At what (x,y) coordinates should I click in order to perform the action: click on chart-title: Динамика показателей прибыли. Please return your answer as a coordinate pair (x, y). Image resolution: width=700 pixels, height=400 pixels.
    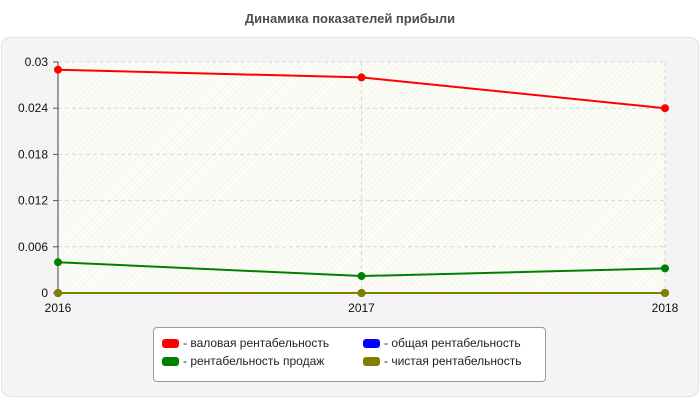
    Looking at the image, I should click on (350, 18).